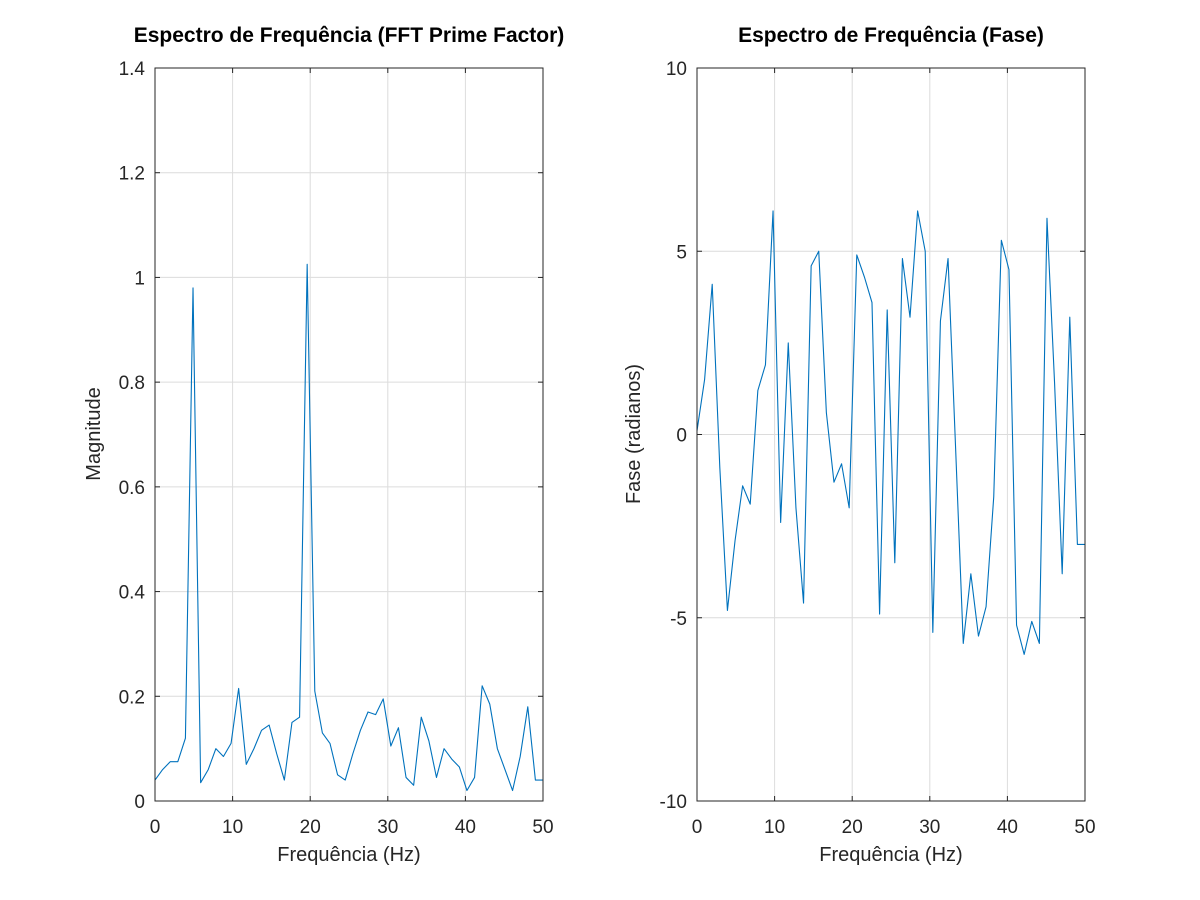 This screenshot has width=1200, height=900. I want to click on magnitude-x-tick-label: 10, so click(232, 827).